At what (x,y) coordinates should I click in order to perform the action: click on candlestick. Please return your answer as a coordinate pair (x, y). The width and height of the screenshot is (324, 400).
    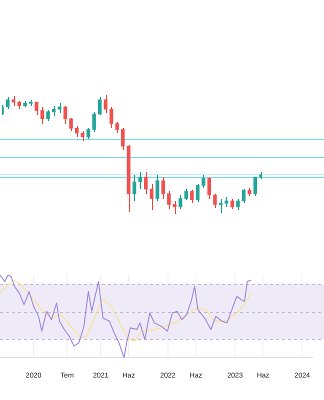
    Looking at the image, I should click on (260, 175).